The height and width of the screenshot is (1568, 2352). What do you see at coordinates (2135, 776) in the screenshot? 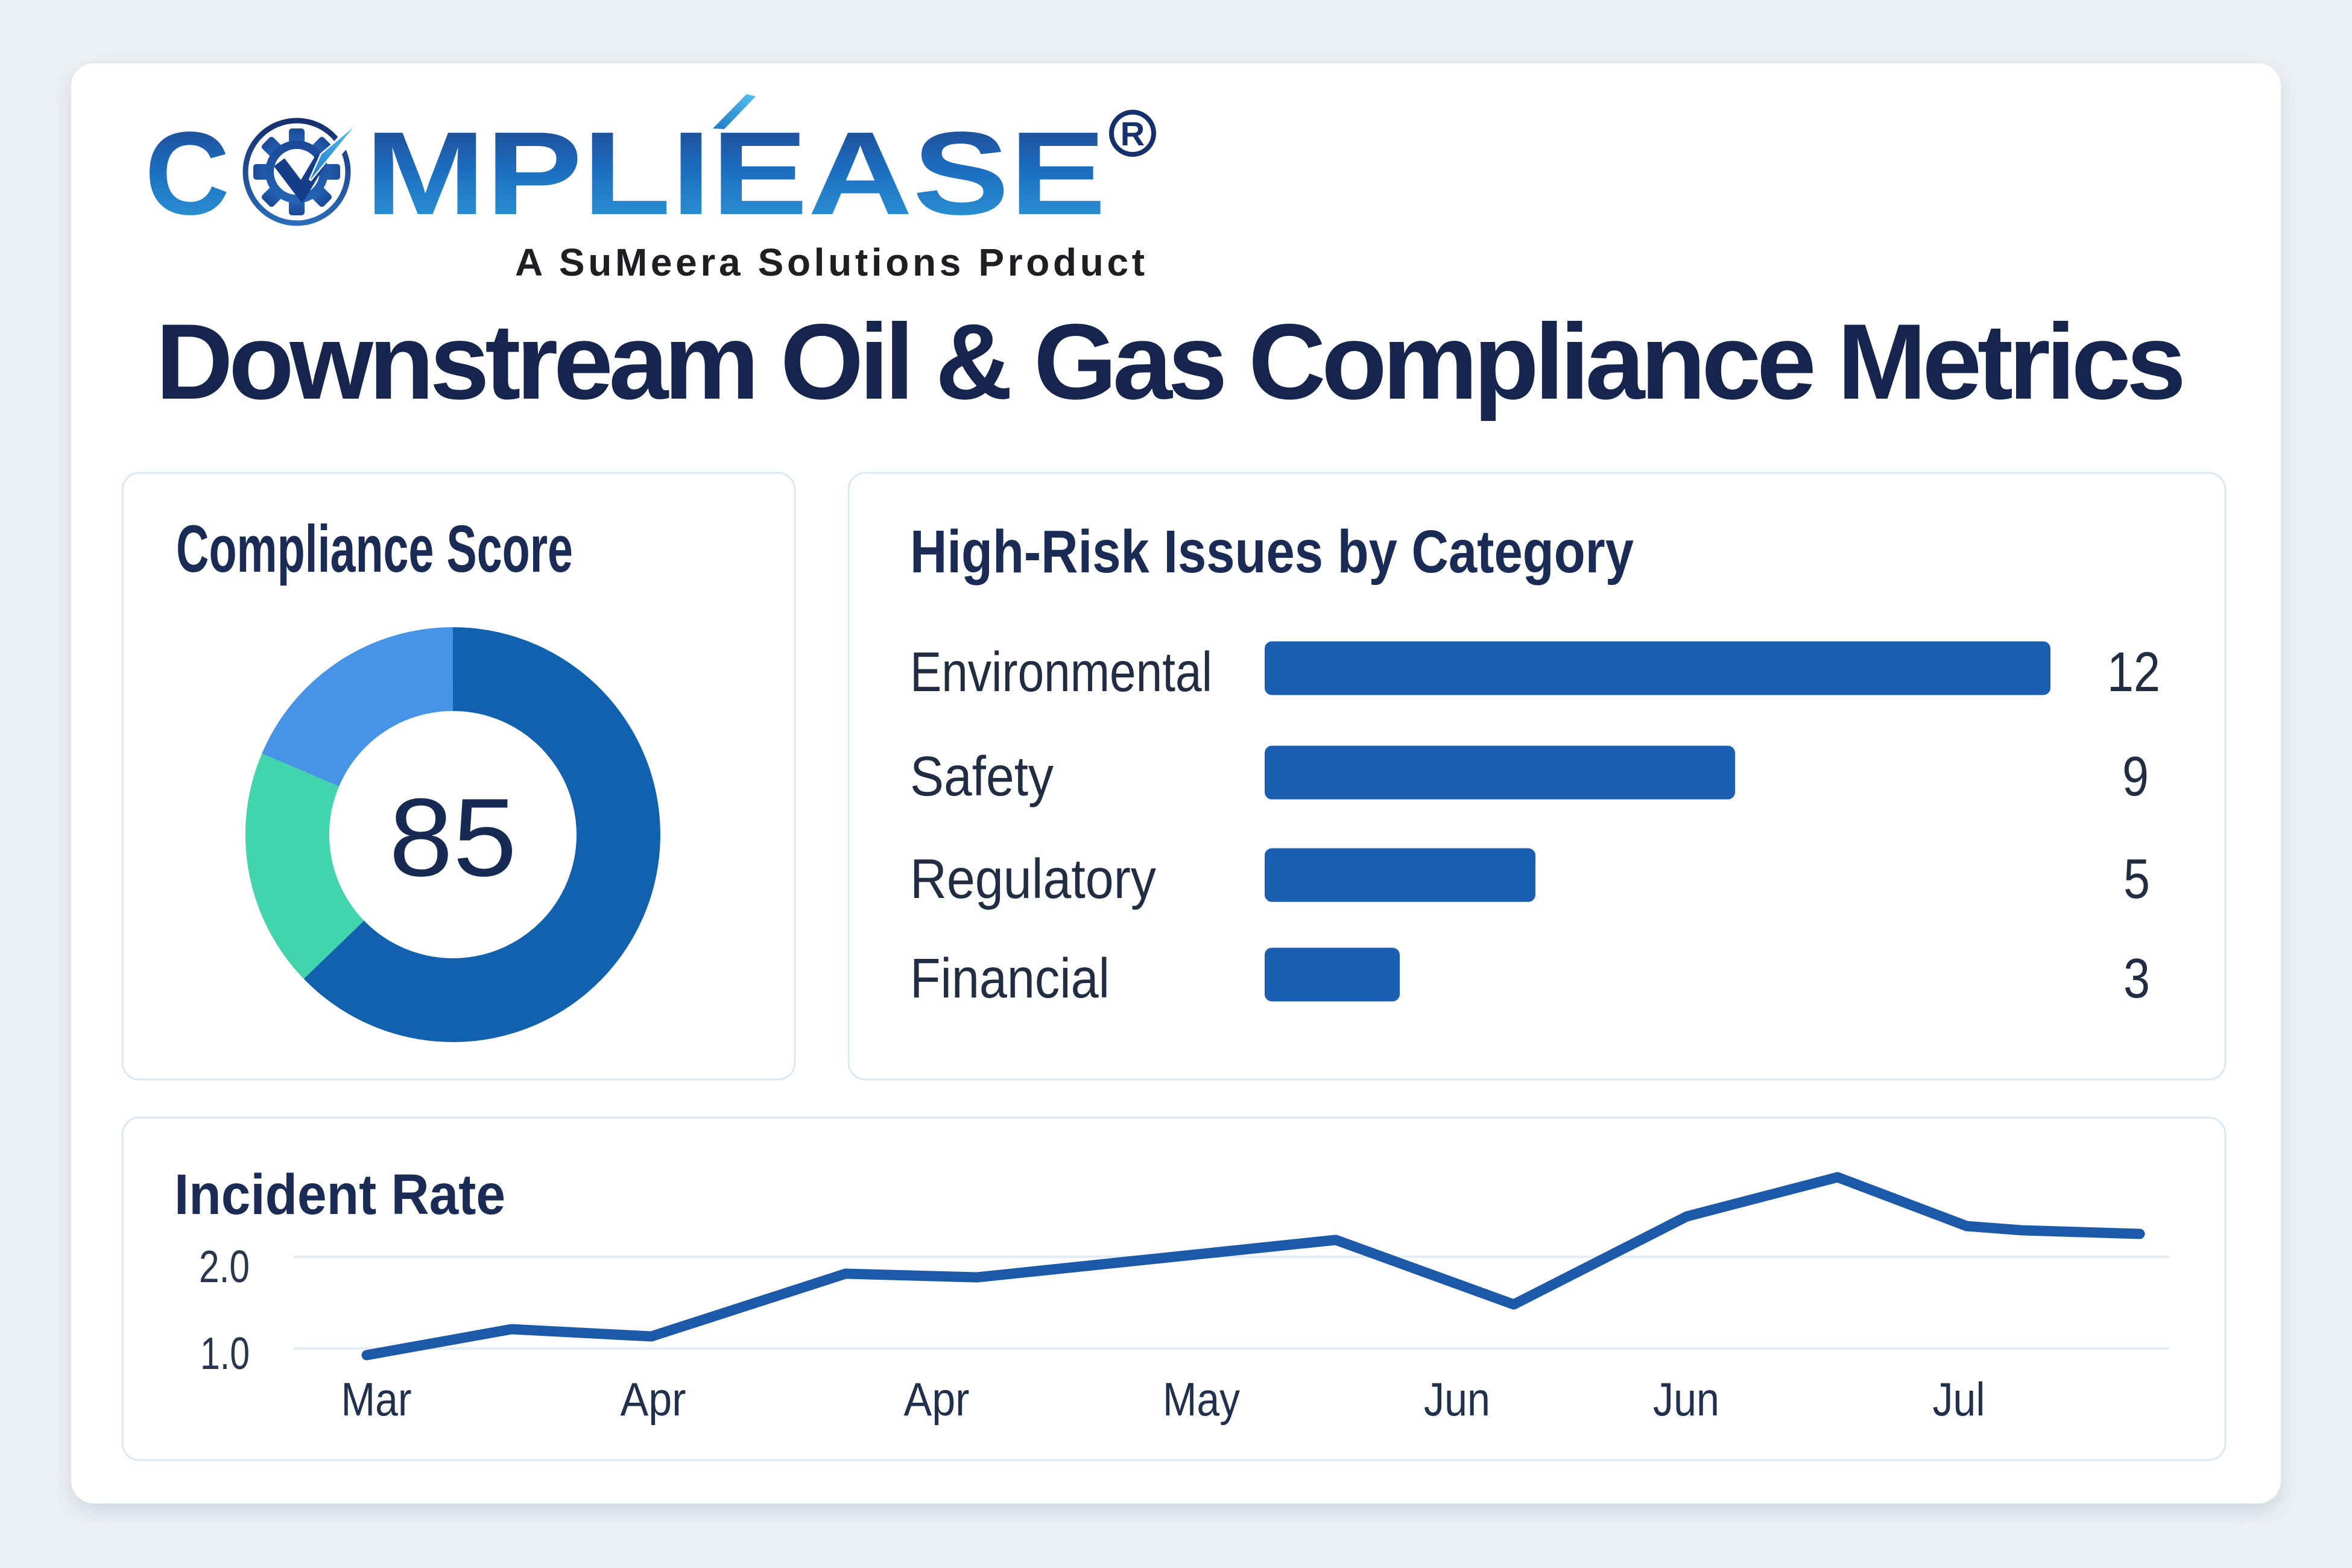
I see `svg-text: 9` at bounding box center [2135, 776].